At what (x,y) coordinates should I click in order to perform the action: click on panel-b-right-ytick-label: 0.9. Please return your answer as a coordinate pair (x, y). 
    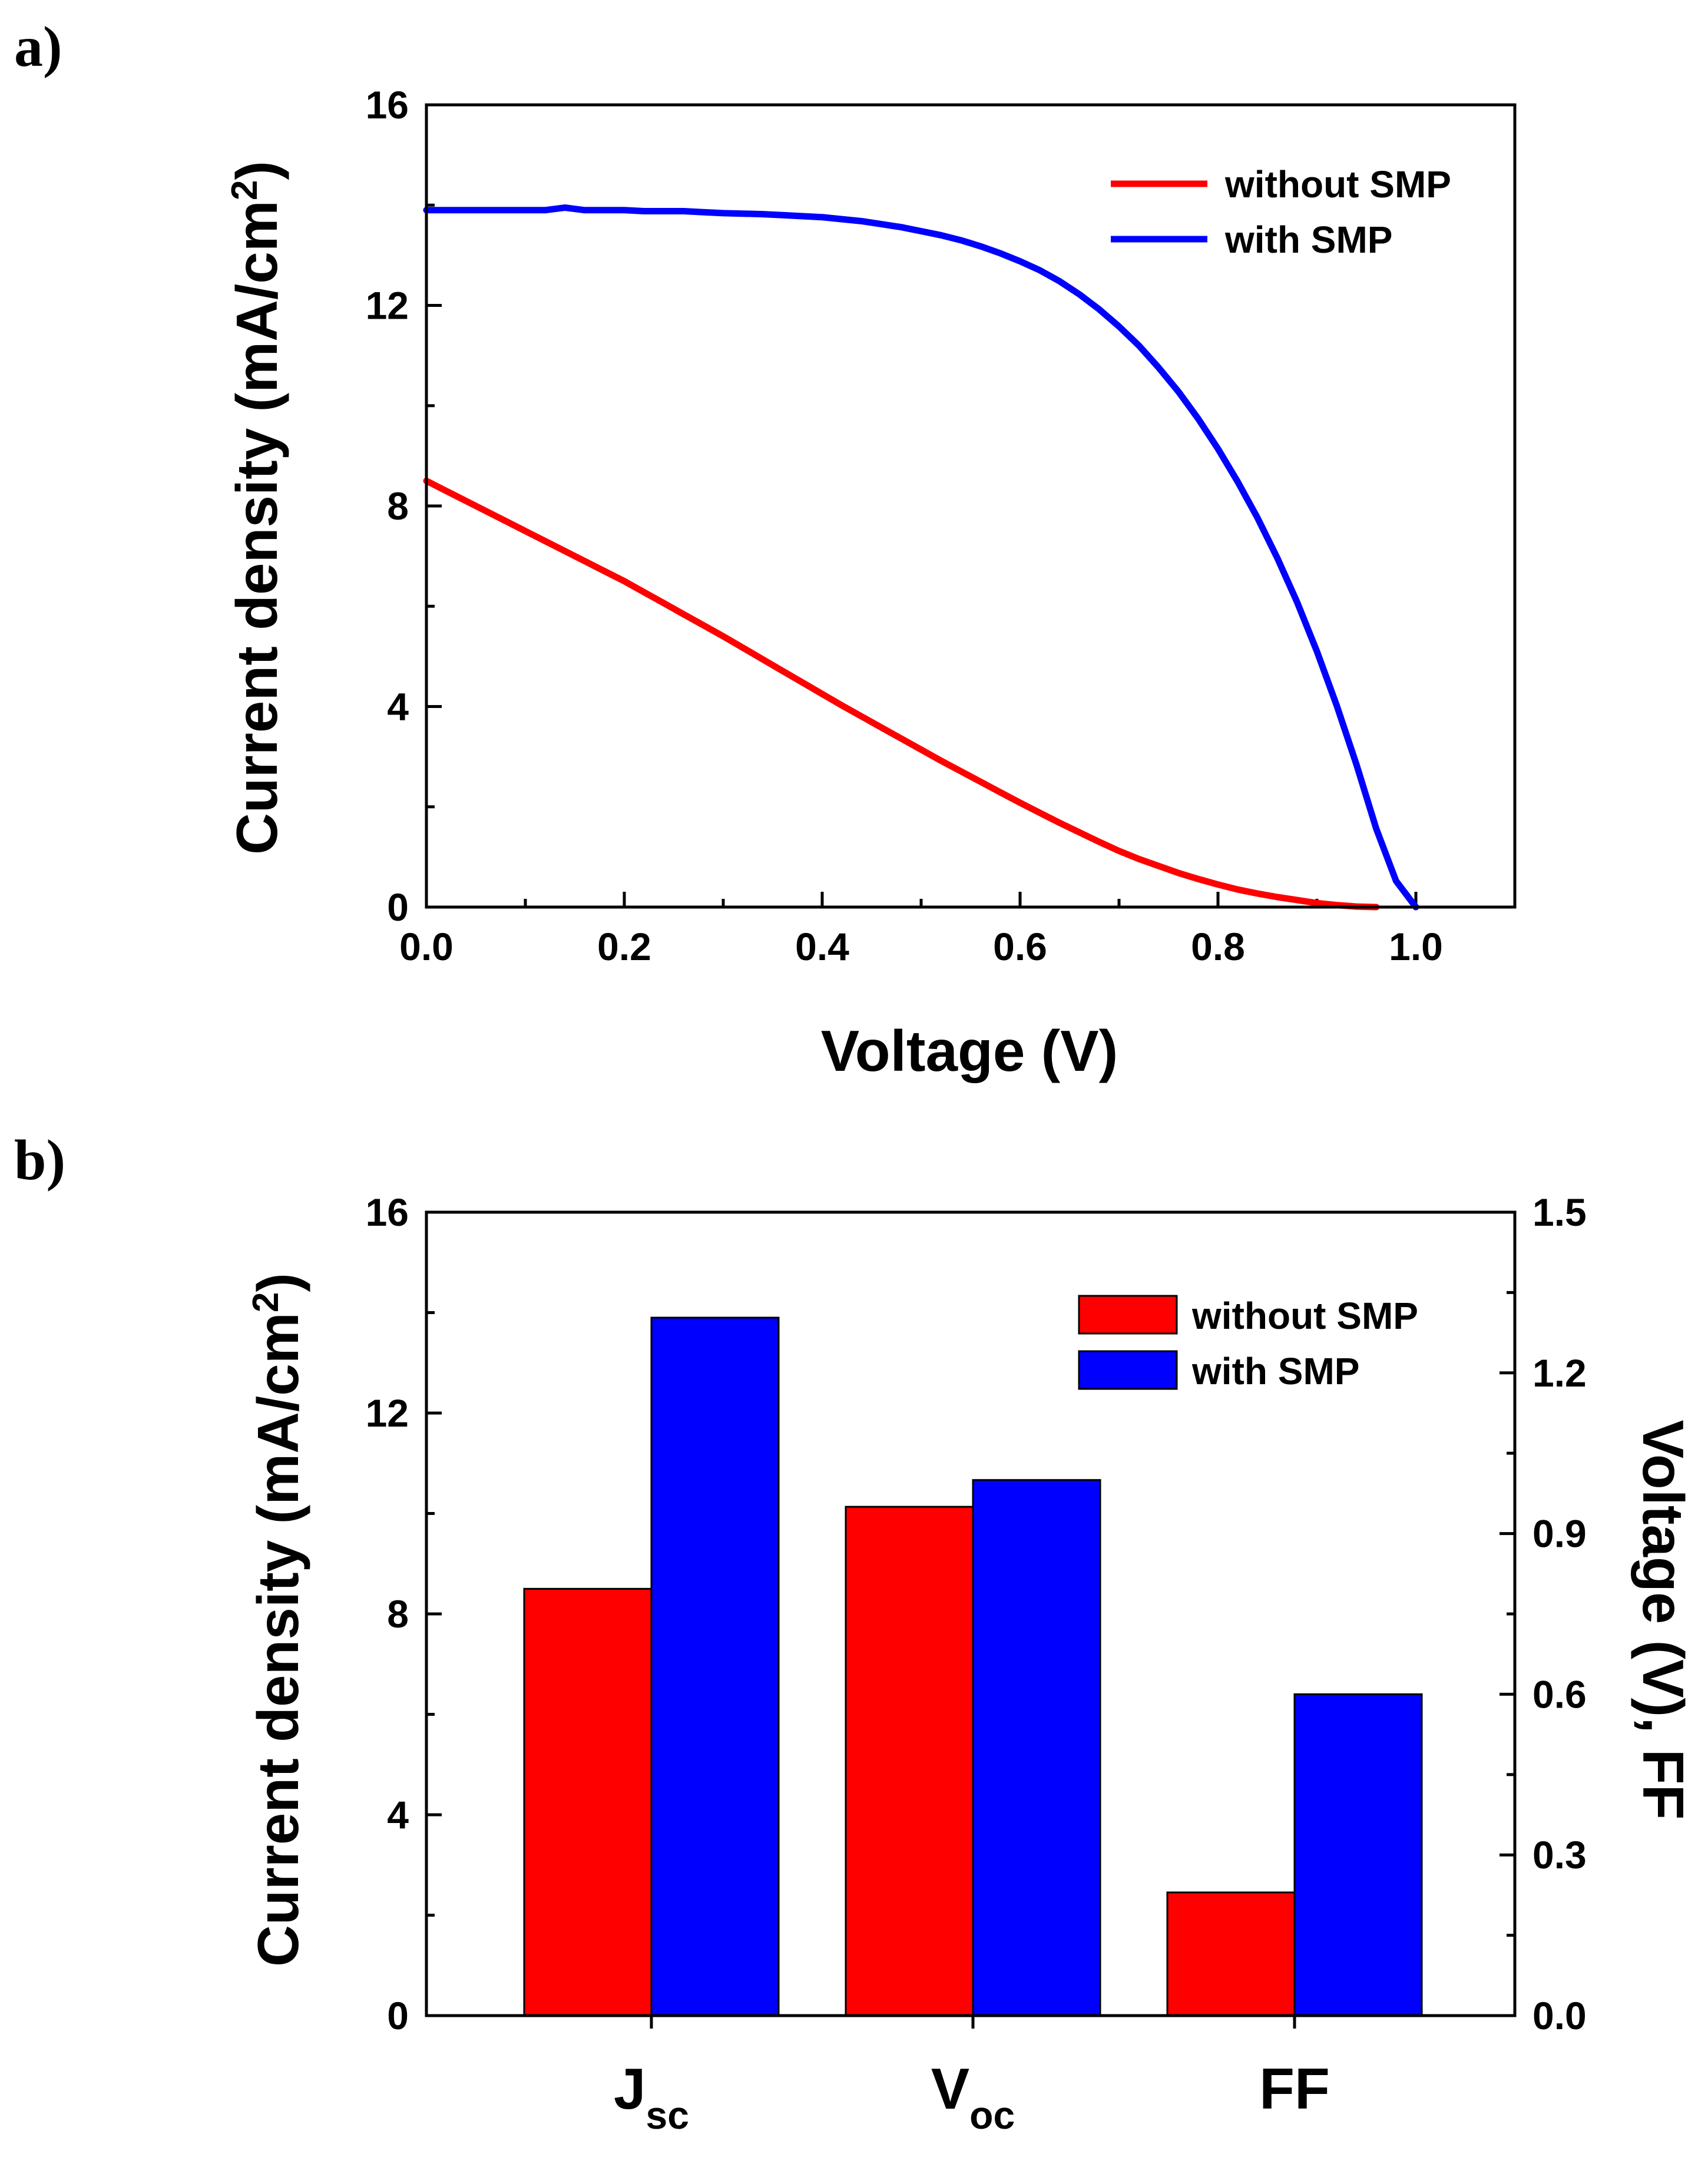
    Looking at the image, I should click on (1560, 1534).